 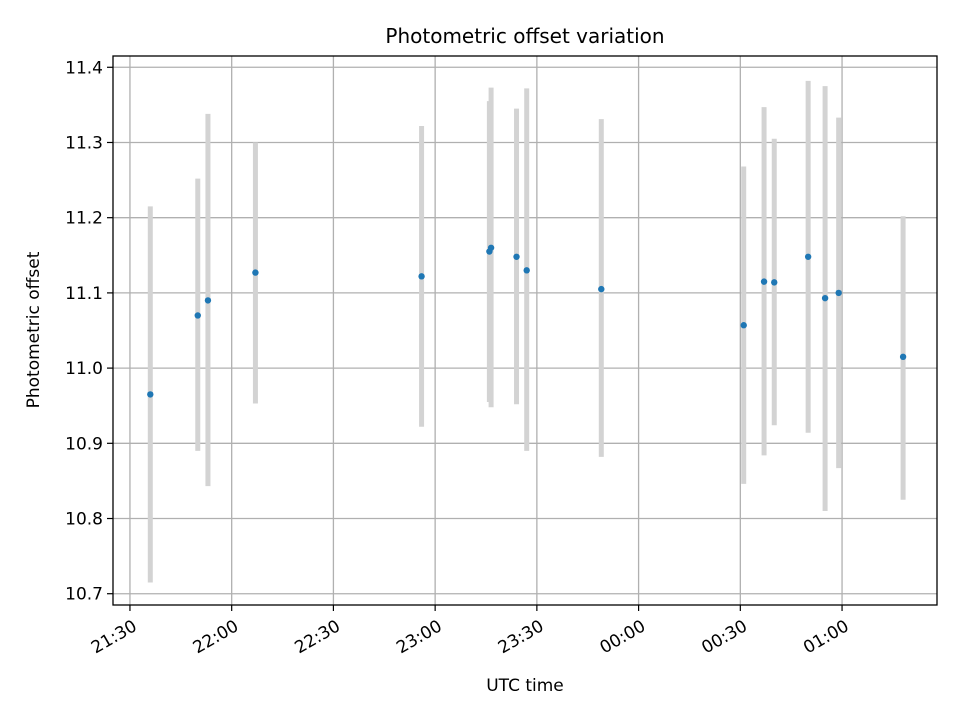 What do you see at coordinates (114, 637) in the screenshot?
I see `x-tick-label: 21:30` at bounding box center [114, 637].